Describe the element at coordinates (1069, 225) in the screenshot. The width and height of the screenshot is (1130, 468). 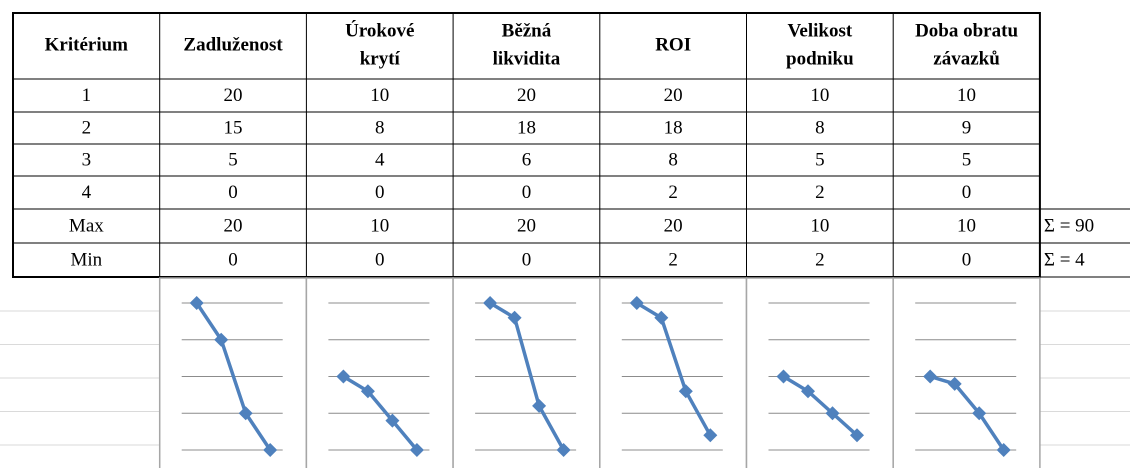
I see `sum-label: Σ = 90` at that location.